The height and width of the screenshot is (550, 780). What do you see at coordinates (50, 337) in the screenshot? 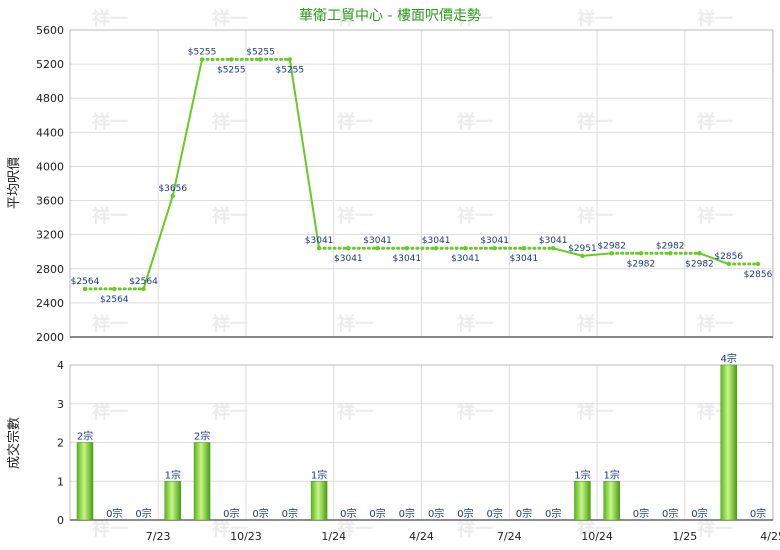
I see `price-tick-label: 2000` at bounding box center [50, 337].